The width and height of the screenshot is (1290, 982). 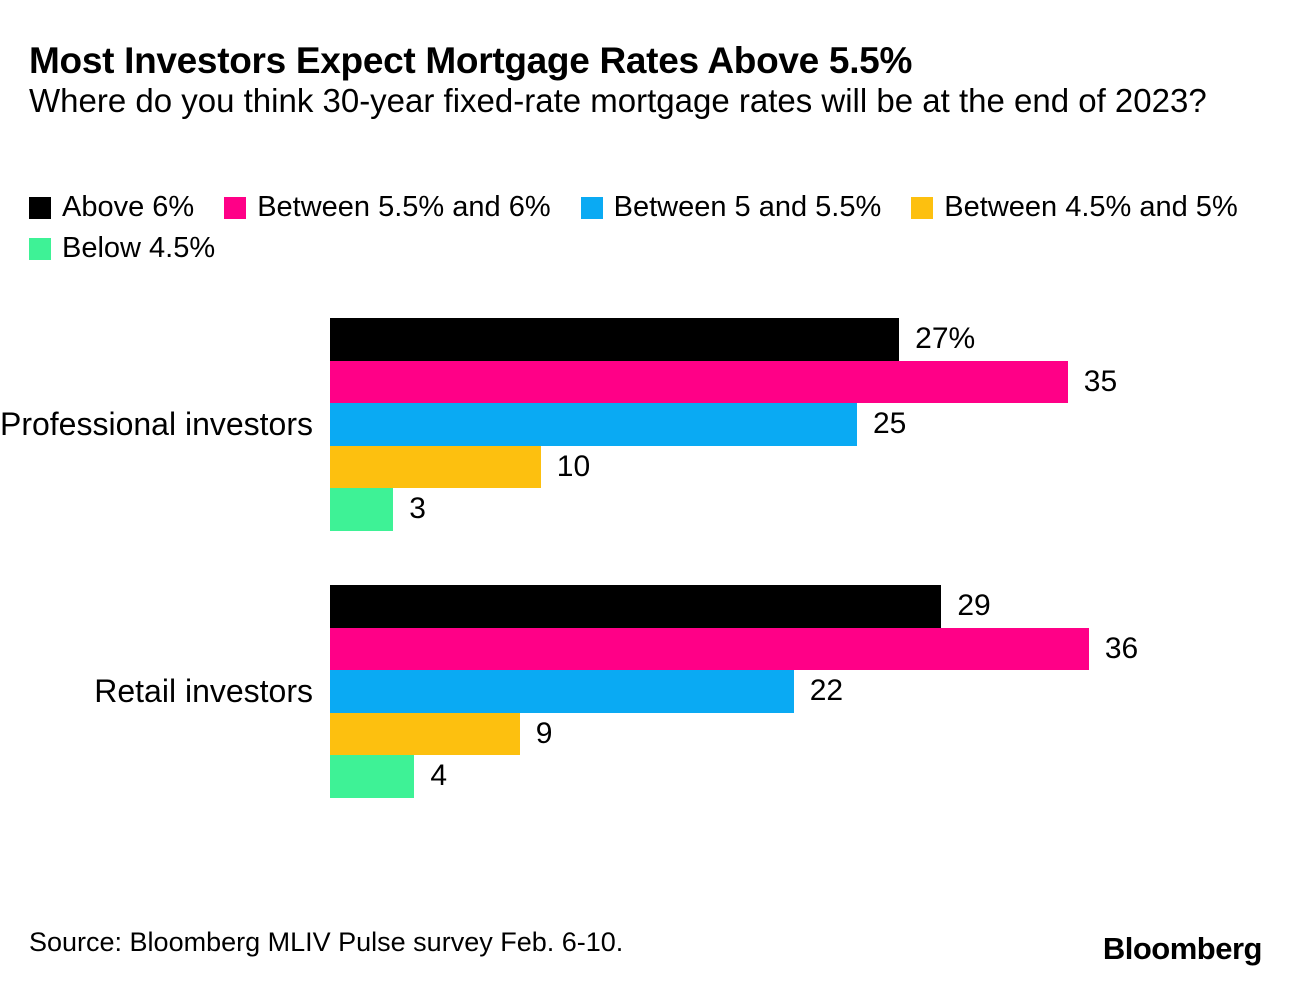 I want to click on bar-value-label: 3, so click(x=417, y=509).